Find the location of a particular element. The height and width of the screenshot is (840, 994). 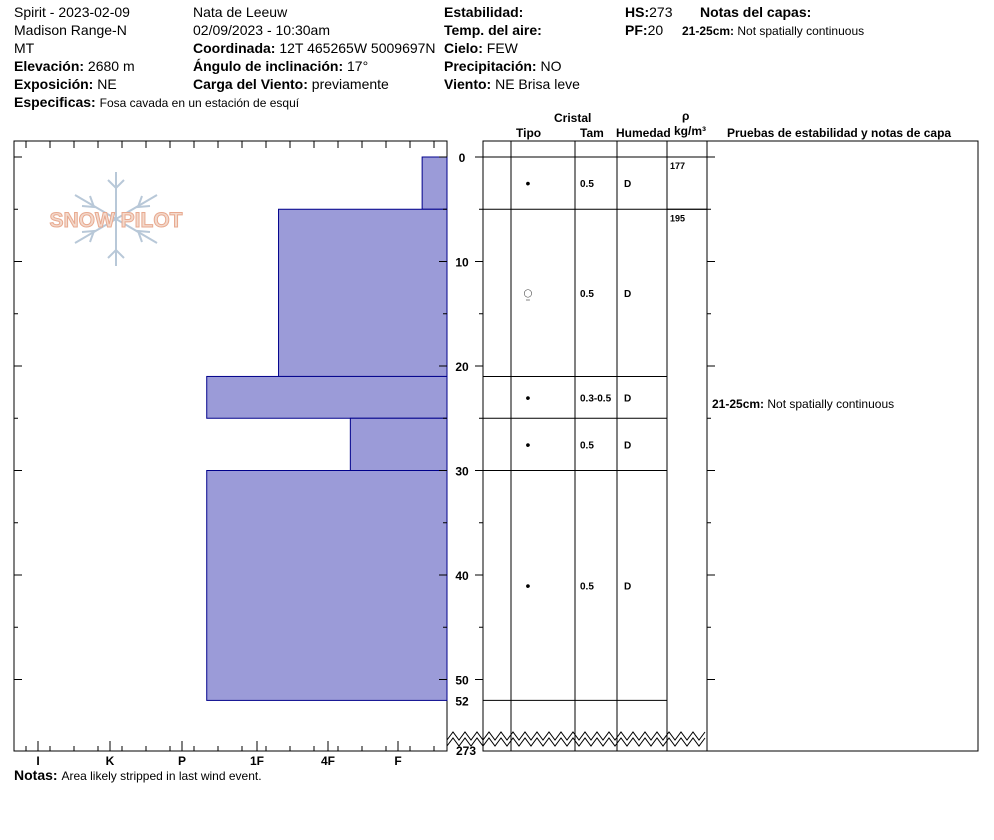

grain-size: 0.3-0.5 is located at coordinates (596, 398).